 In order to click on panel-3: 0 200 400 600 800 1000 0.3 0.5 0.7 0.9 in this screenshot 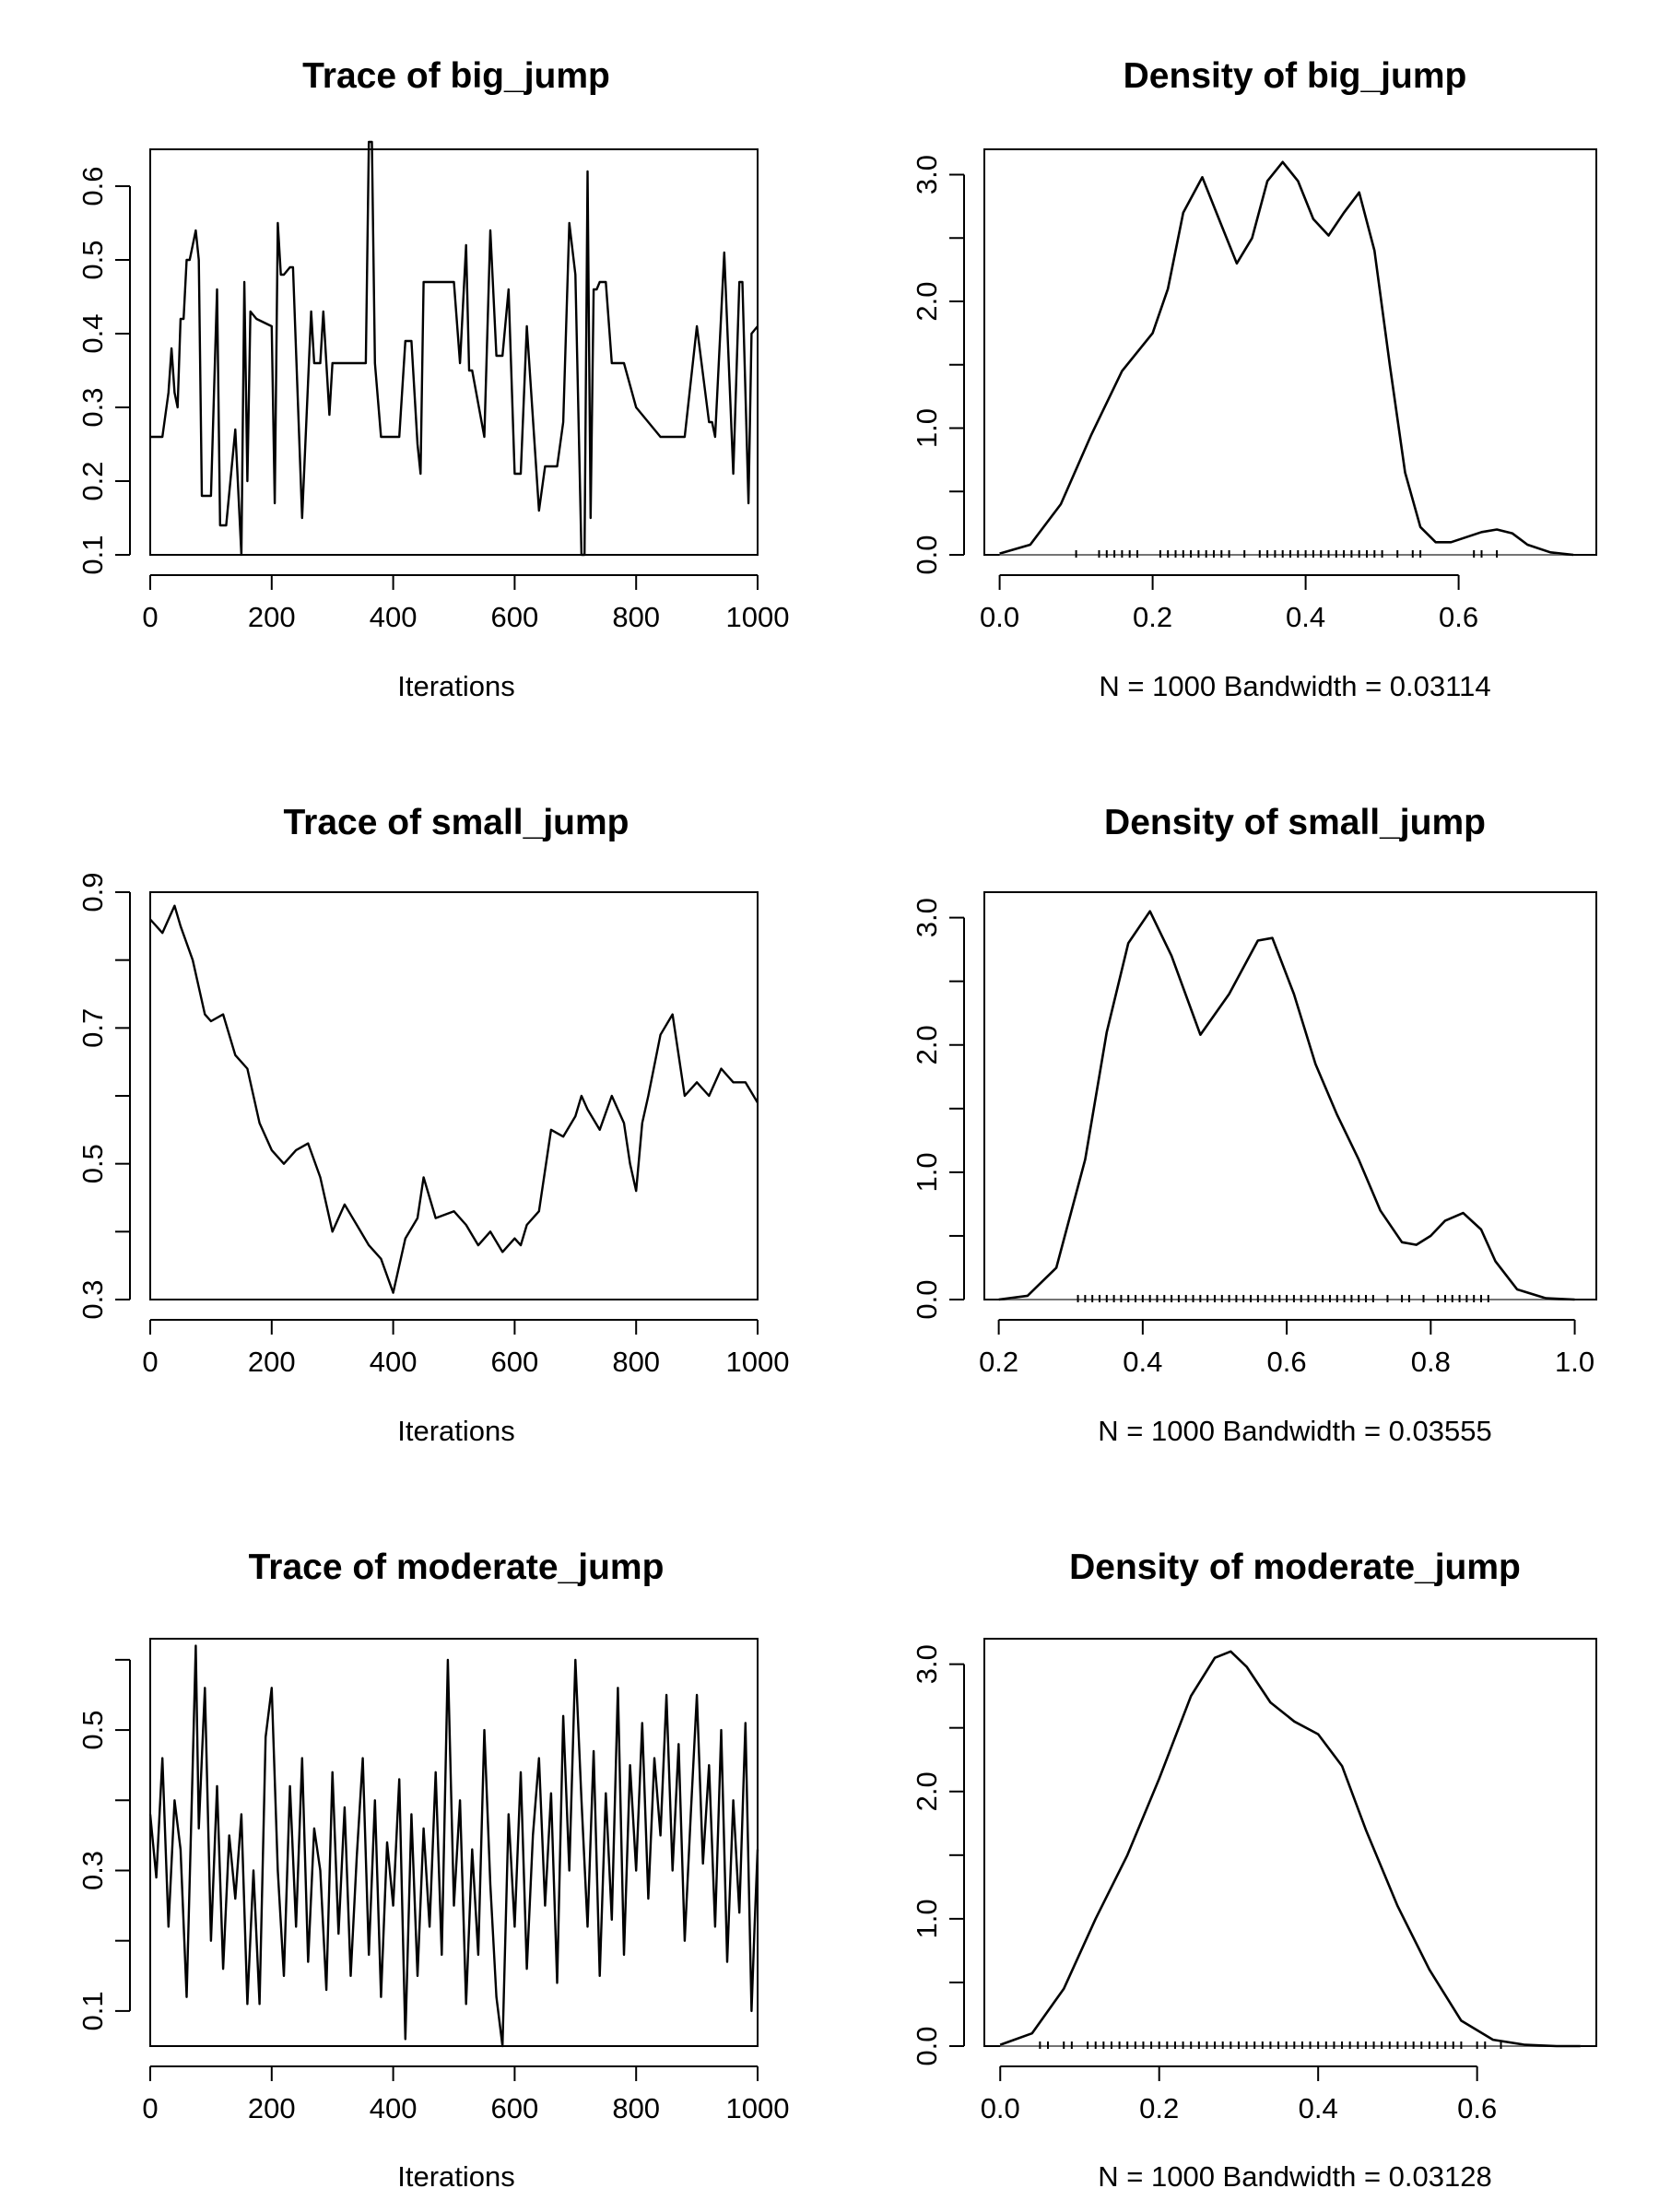, I will do `click(432, 1125)`.